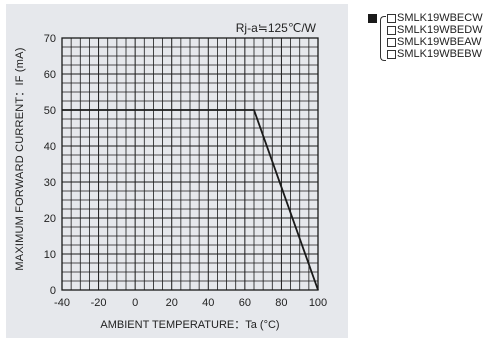 The image size is (494, 340). What do you see at coordinates (50, 75) in the screenshot?
I see `y-tick-label: 60` at bounding box center [50, 75].